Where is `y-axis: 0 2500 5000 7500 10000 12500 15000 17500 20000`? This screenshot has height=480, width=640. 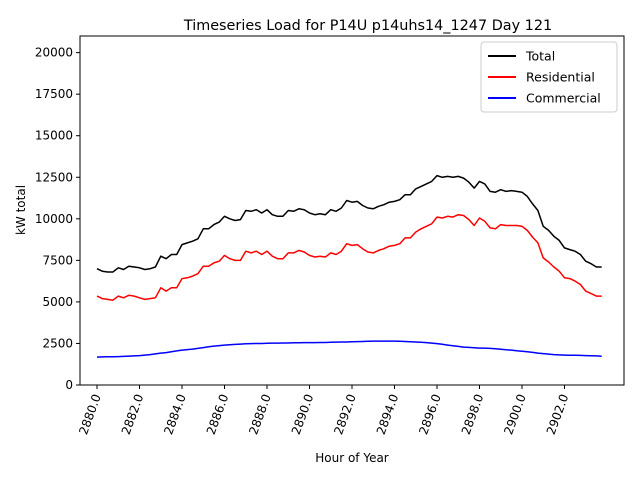
y-axis: 0 2500 5000 7500 10000 12500 15000 17500 20000 is located at coordinates (57, 219).